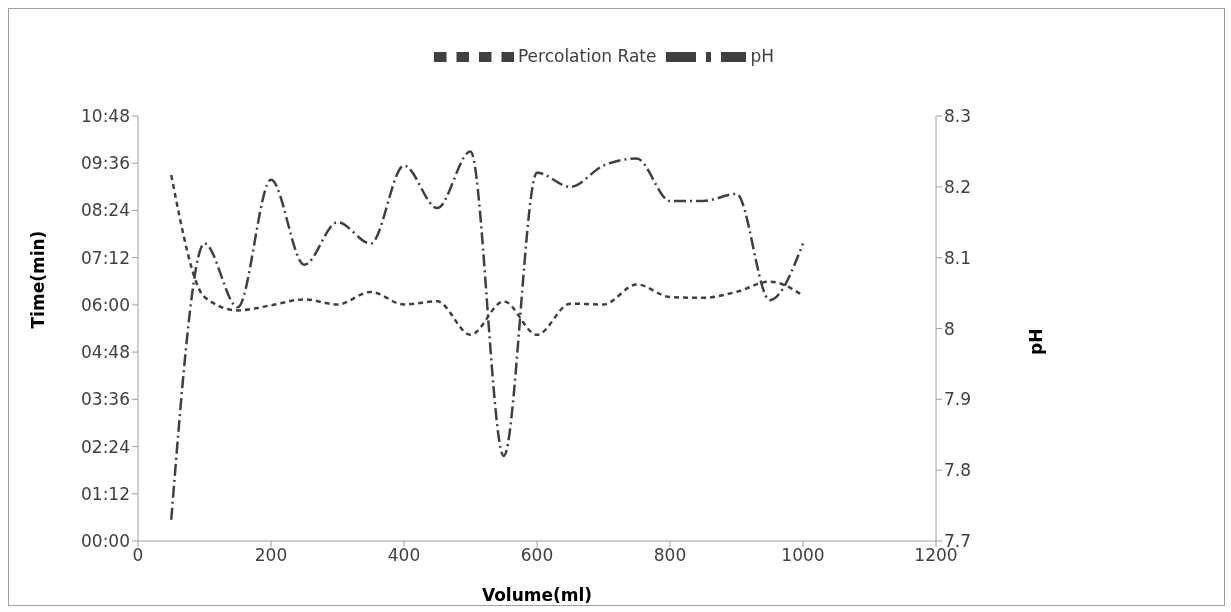 This screenshot has width=1231, height=612. Describe the element at coordinates (958, 186) in the screenshot. I see `y2-tick-label: 8.2` at that location.